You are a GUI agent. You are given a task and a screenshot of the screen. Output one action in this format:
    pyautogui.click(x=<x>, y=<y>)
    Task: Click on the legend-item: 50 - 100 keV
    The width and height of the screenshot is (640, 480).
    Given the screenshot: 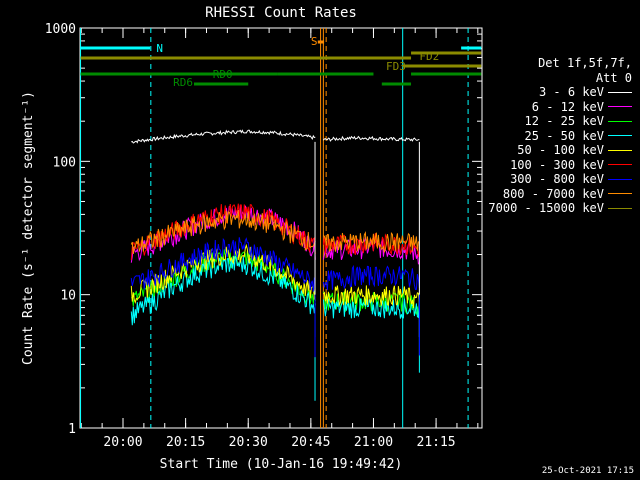 What is the action you would take?
    pyautogui.click(x=559, y=150)
    